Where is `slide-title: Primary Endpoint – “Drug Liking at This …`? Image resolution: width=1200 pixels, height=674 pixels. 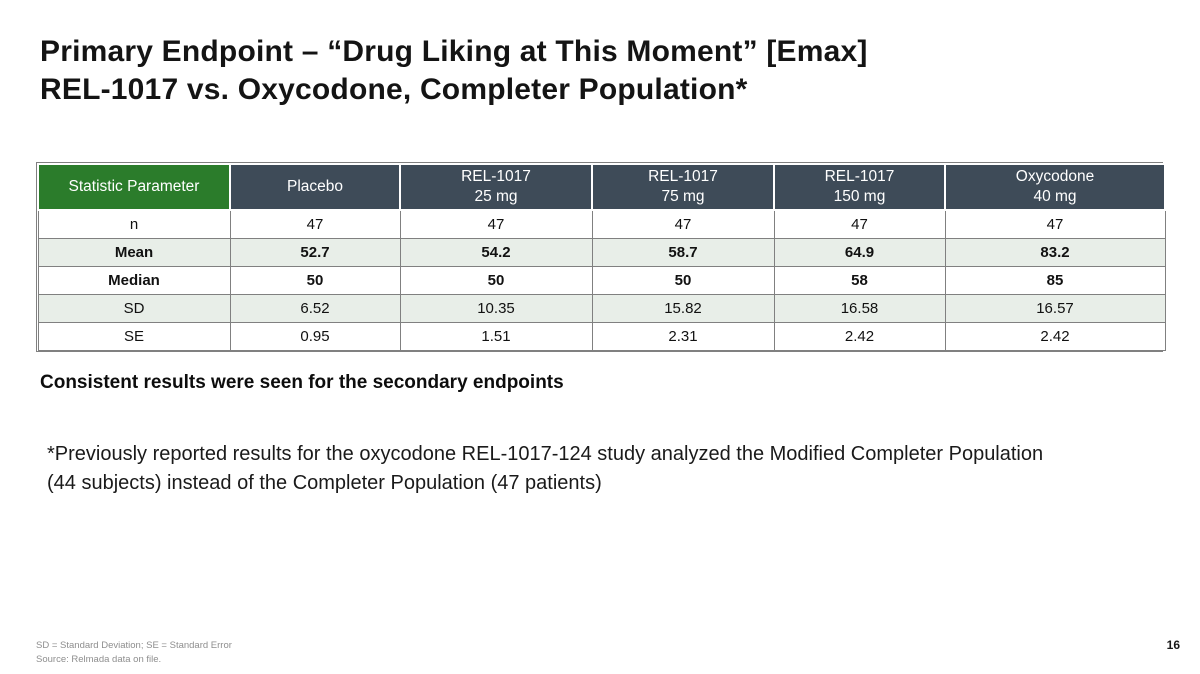 slide-title: Primary Endpoint – “Drug Liking at This … is located at coordinates (600, 71).